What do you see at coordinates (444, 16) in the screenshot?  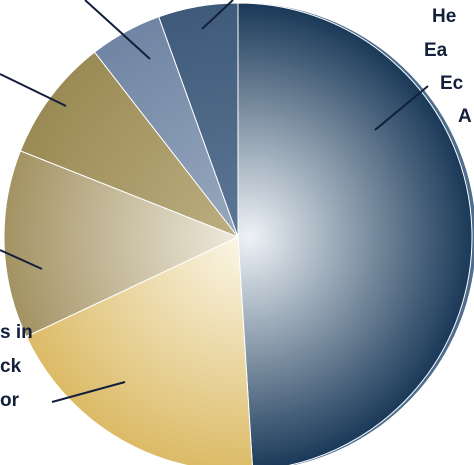 I see `slice-label-right-1: He` at bounding box center [444, 16].